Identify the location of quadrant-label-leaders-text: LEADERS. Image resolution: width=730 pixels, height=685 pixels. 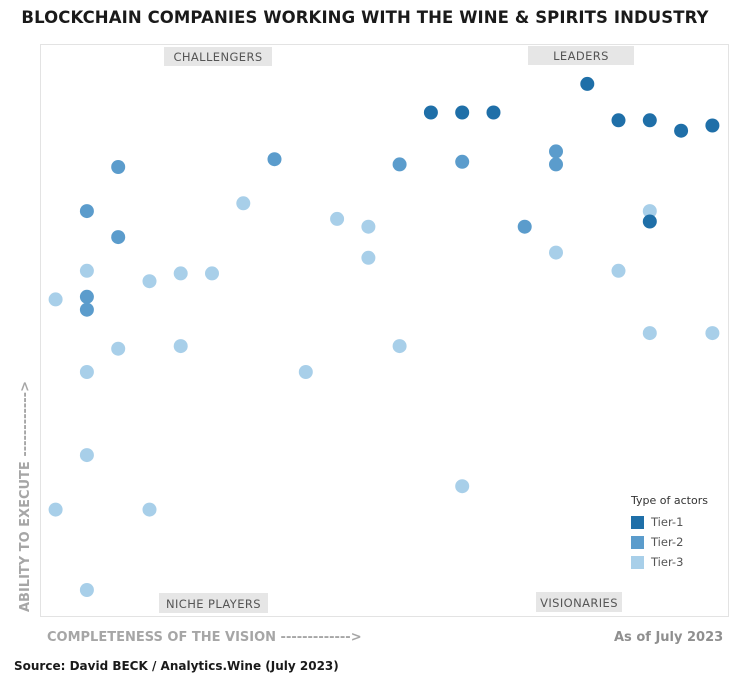
(581, 56).